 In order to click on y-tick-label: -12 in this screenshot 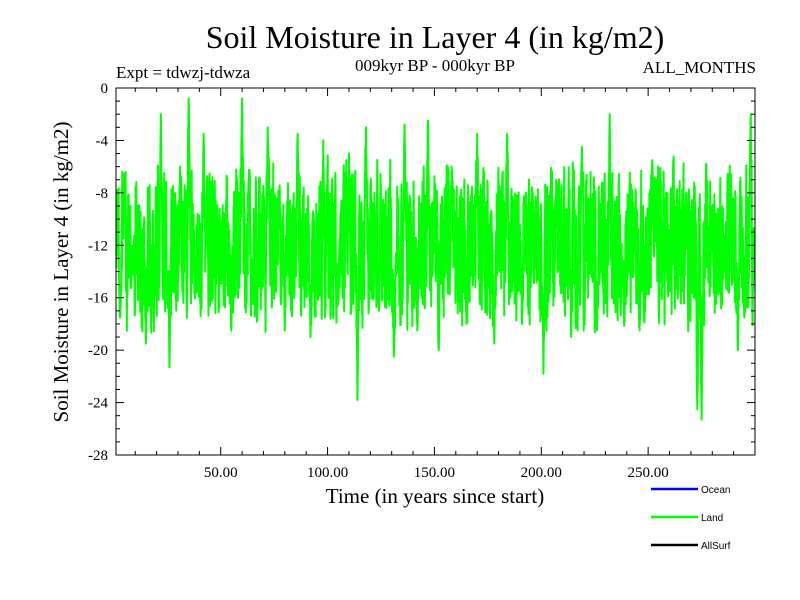, I will do `click(98, 246)`.